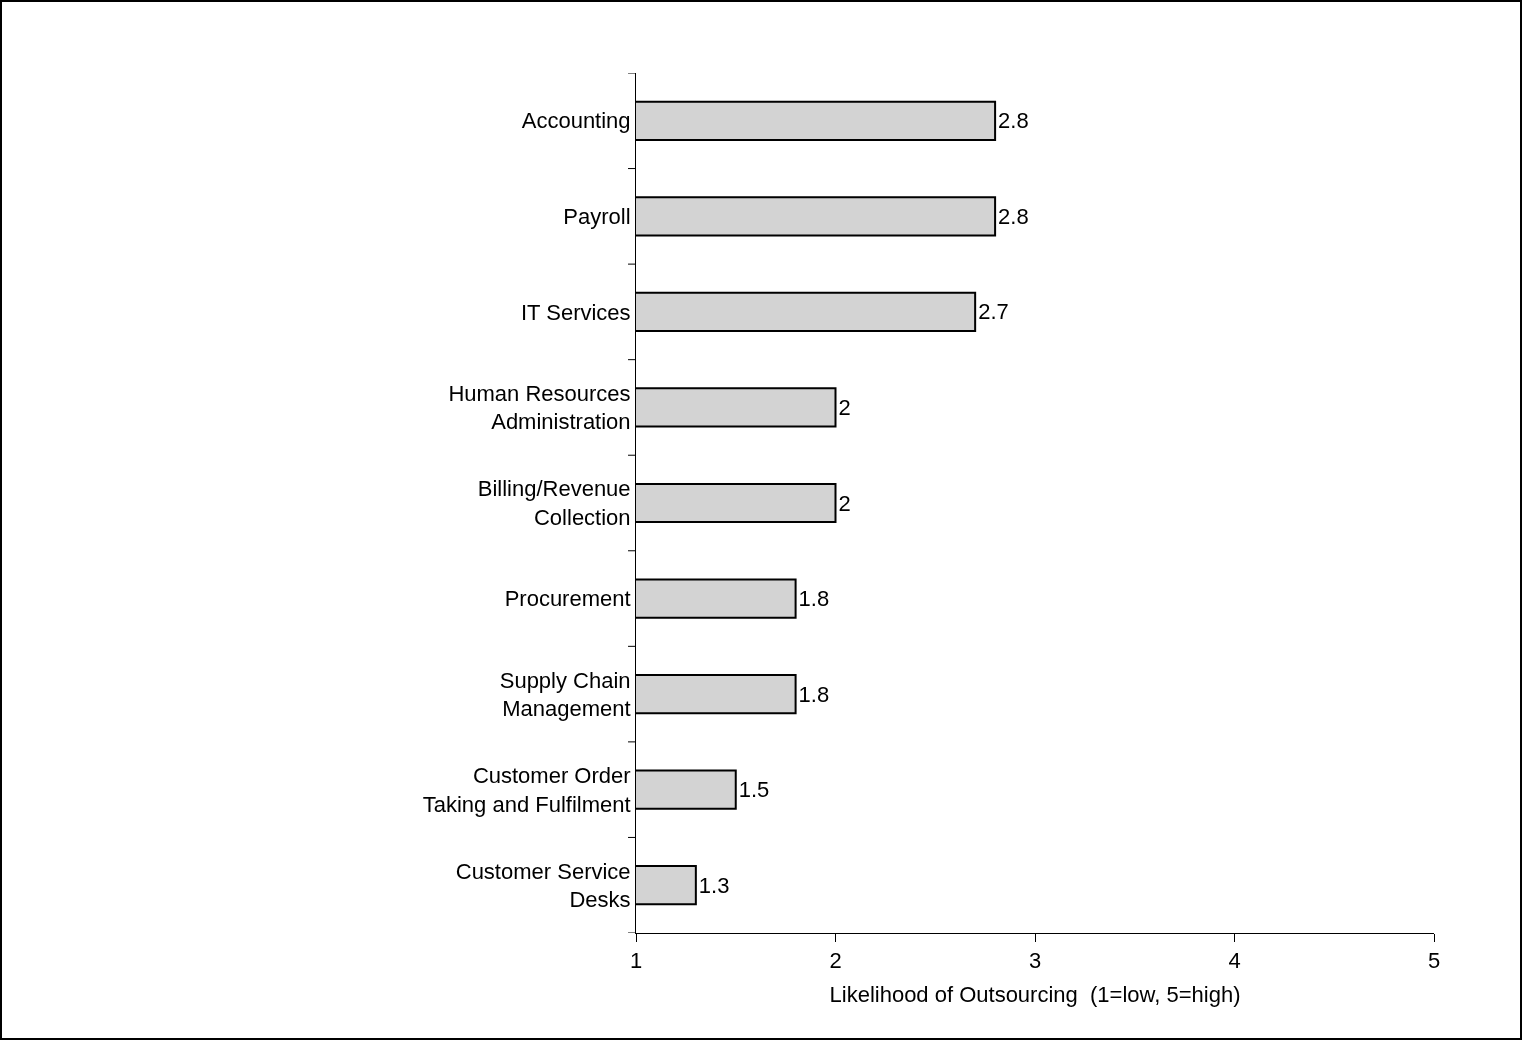  What do you see at coordinates (1035, 961) in the screenshot?
I see `x-tick-label: 3` at bounding box center [1035, 961].